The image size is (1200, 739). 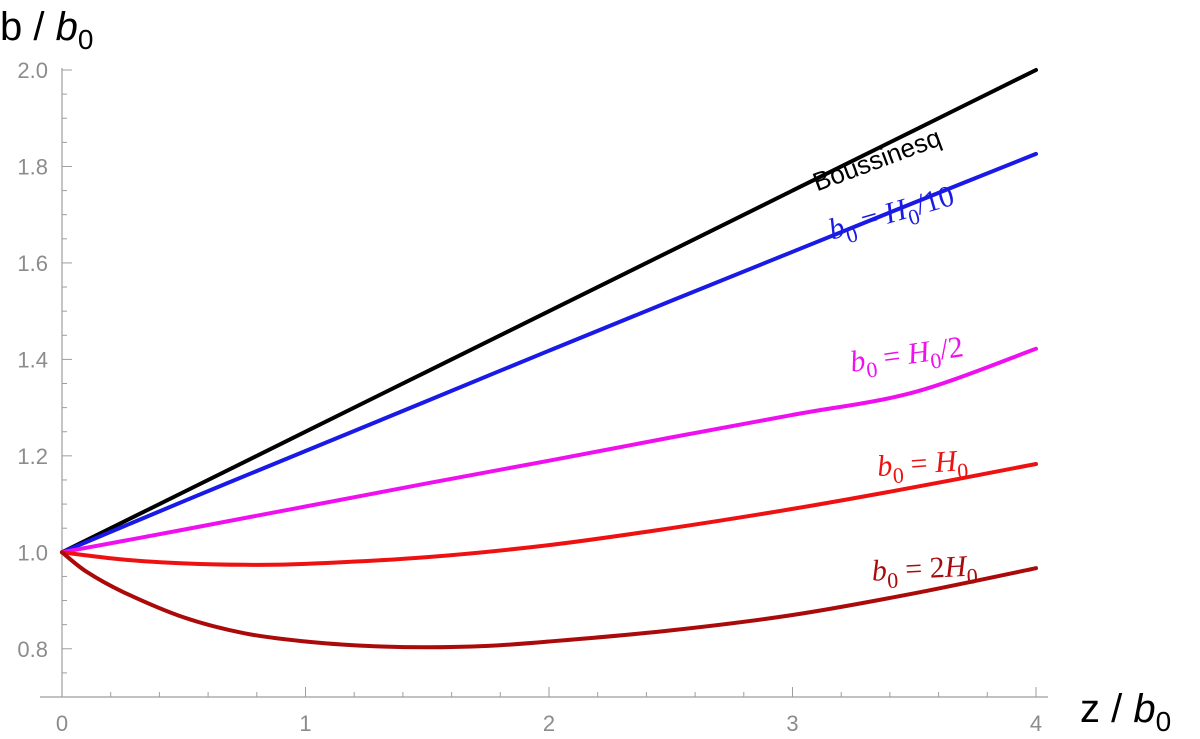 What do you see at coordinates (549, 600) in the screenshot?
I see `series-line-2h0` at bounding box center [549, 600].